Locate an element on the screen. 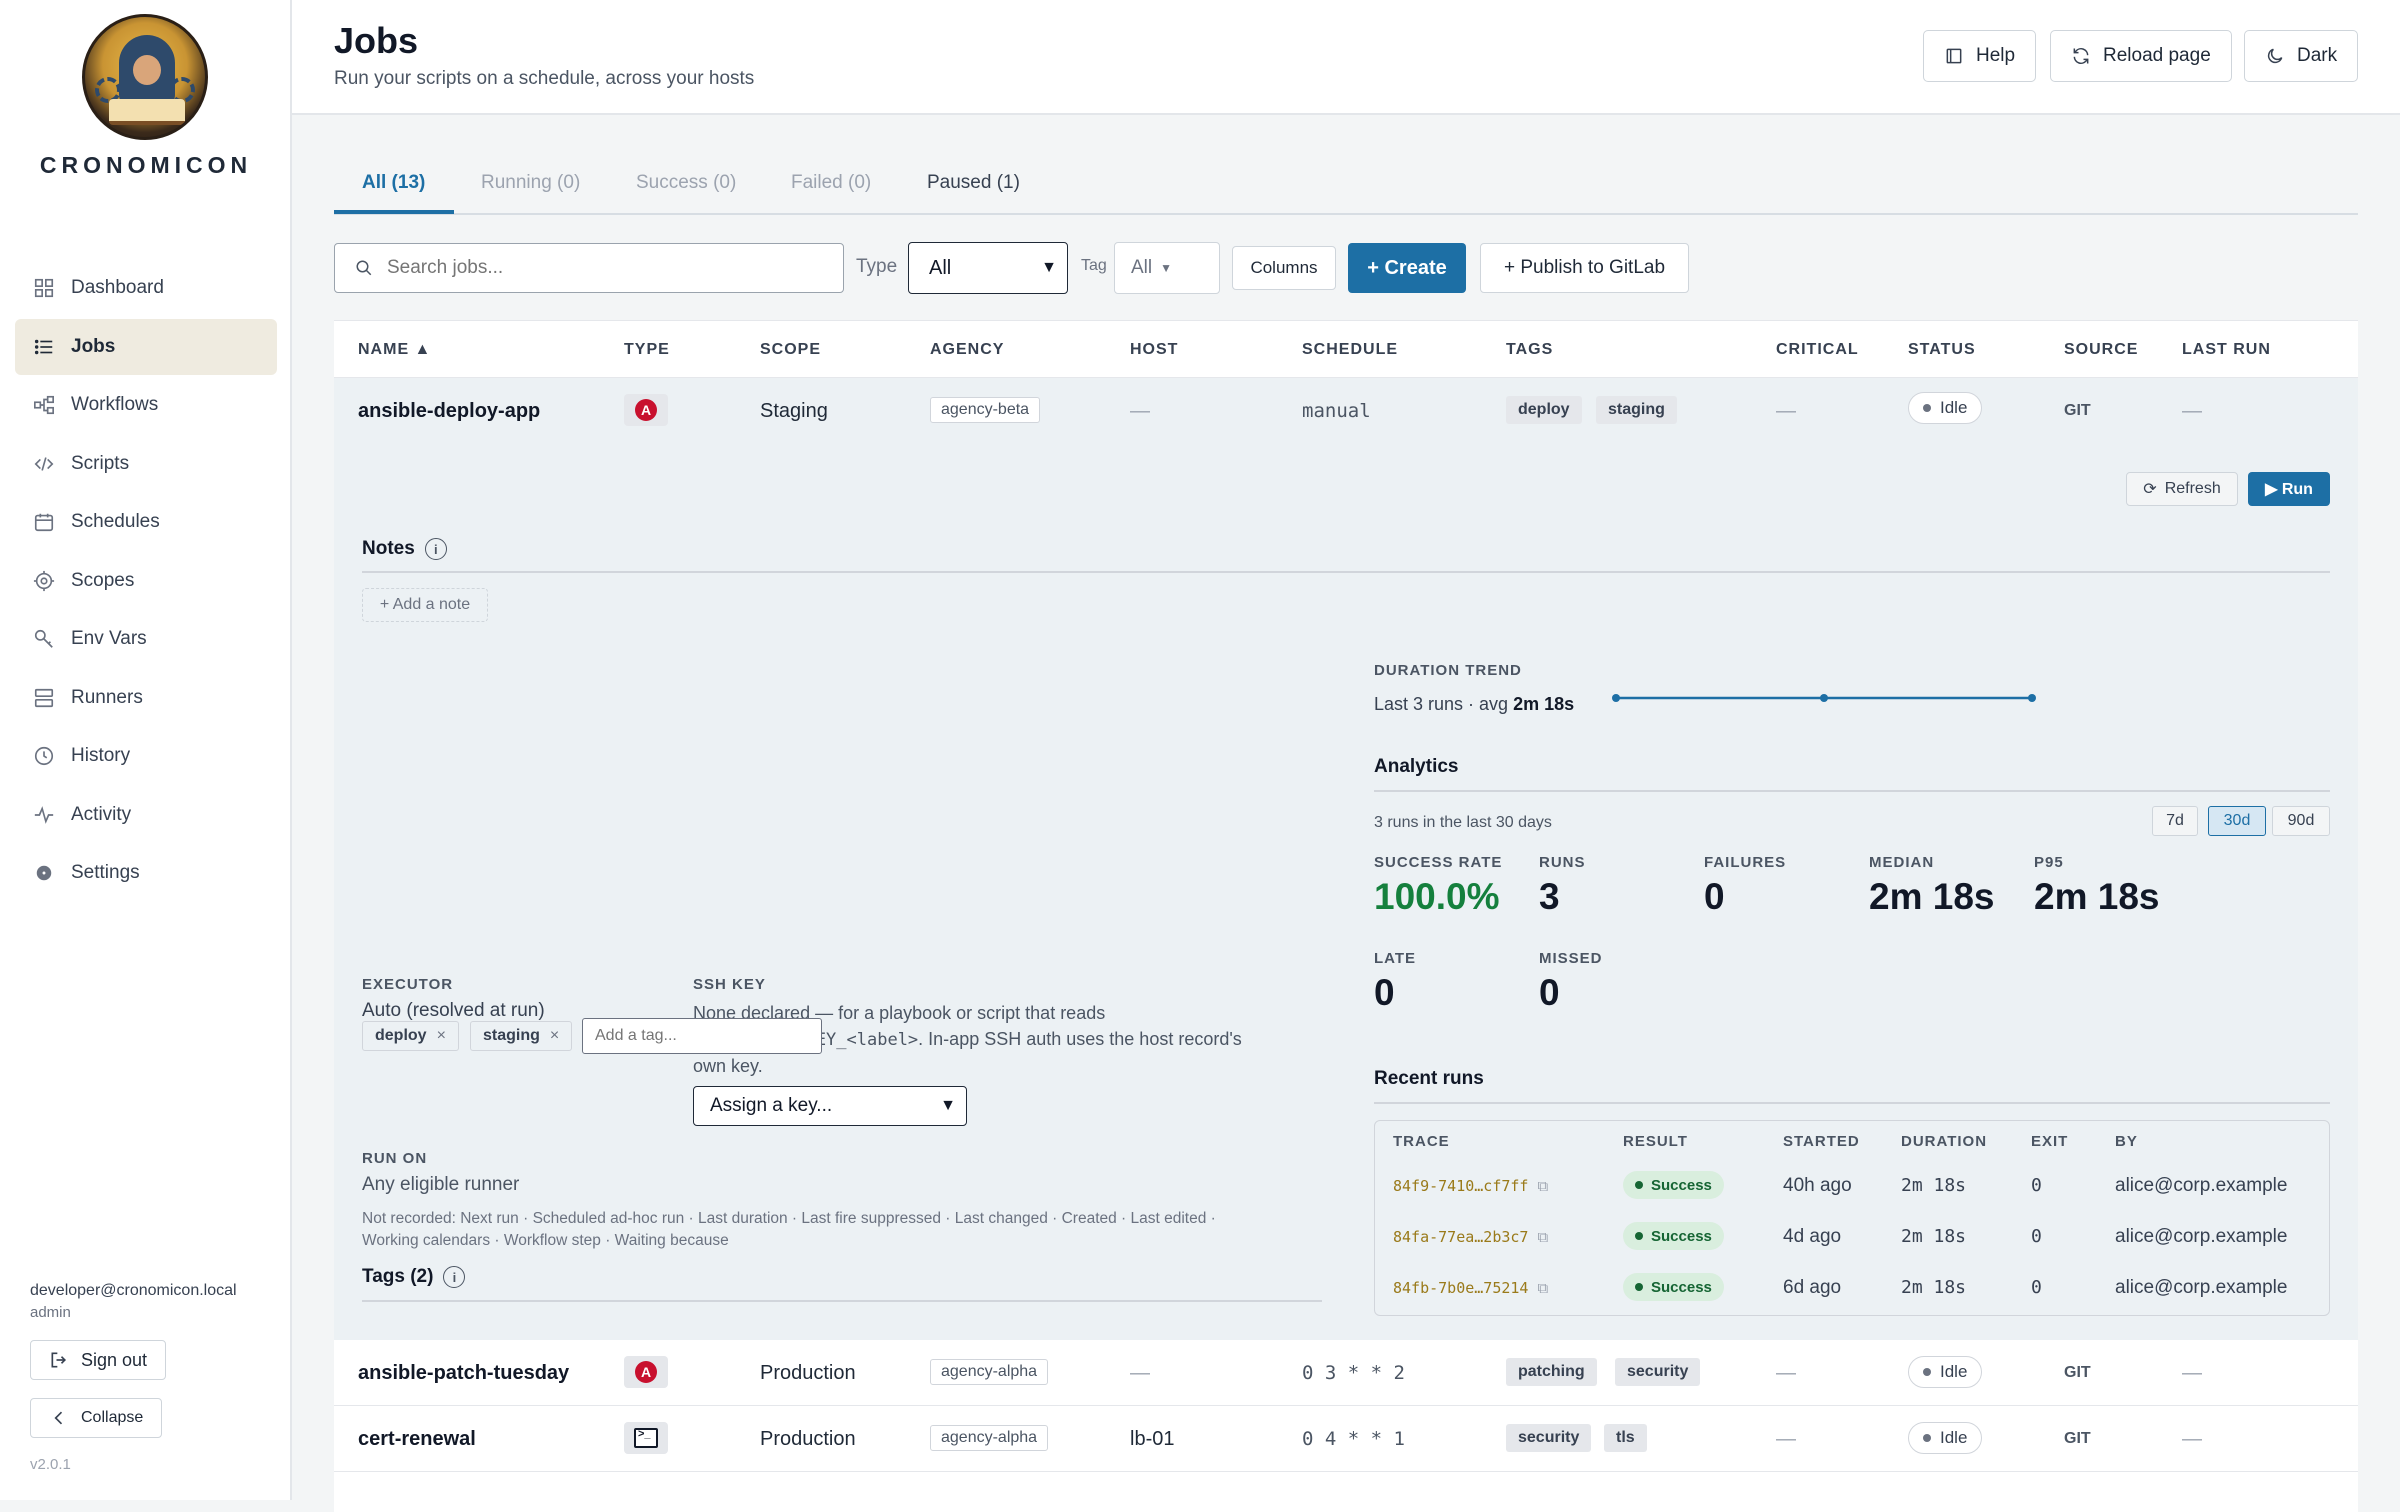 The width and height of the screenshot is (2400, 1512). type-filter-select: All ▼ is located at coordinates (988, 268).